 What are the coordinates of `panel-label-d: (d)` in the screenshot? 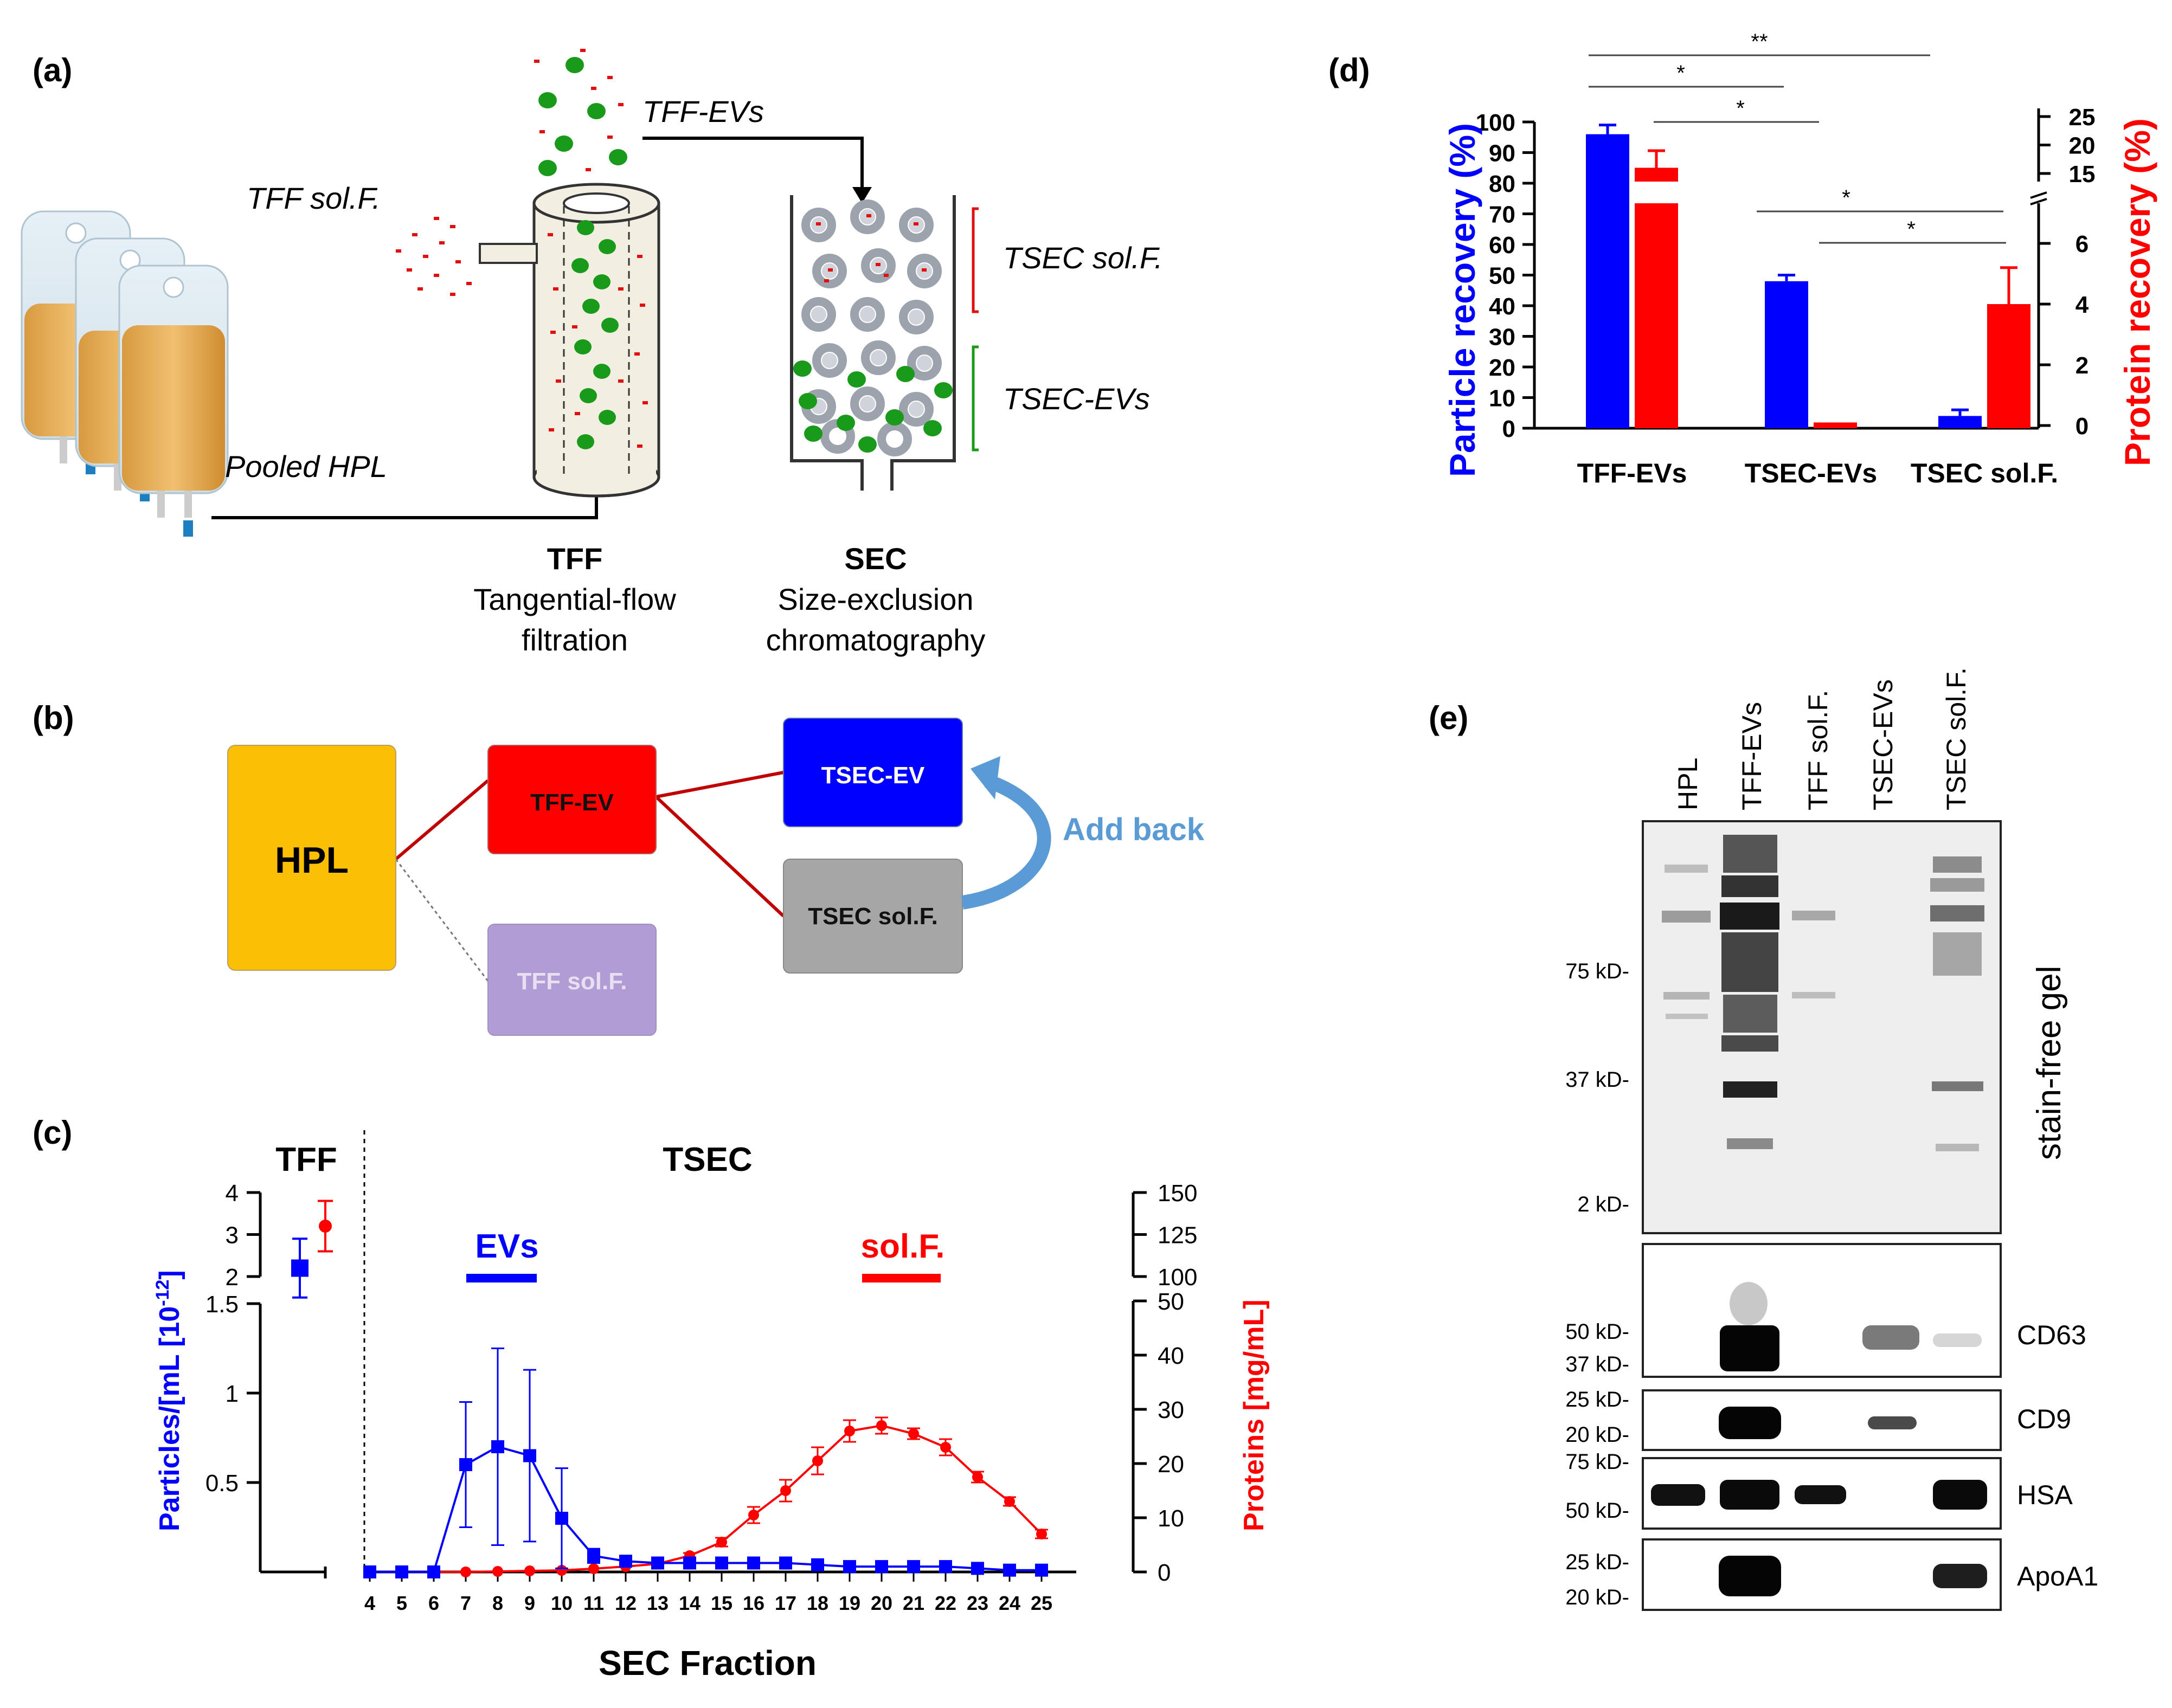 It's located at (1349, 70).